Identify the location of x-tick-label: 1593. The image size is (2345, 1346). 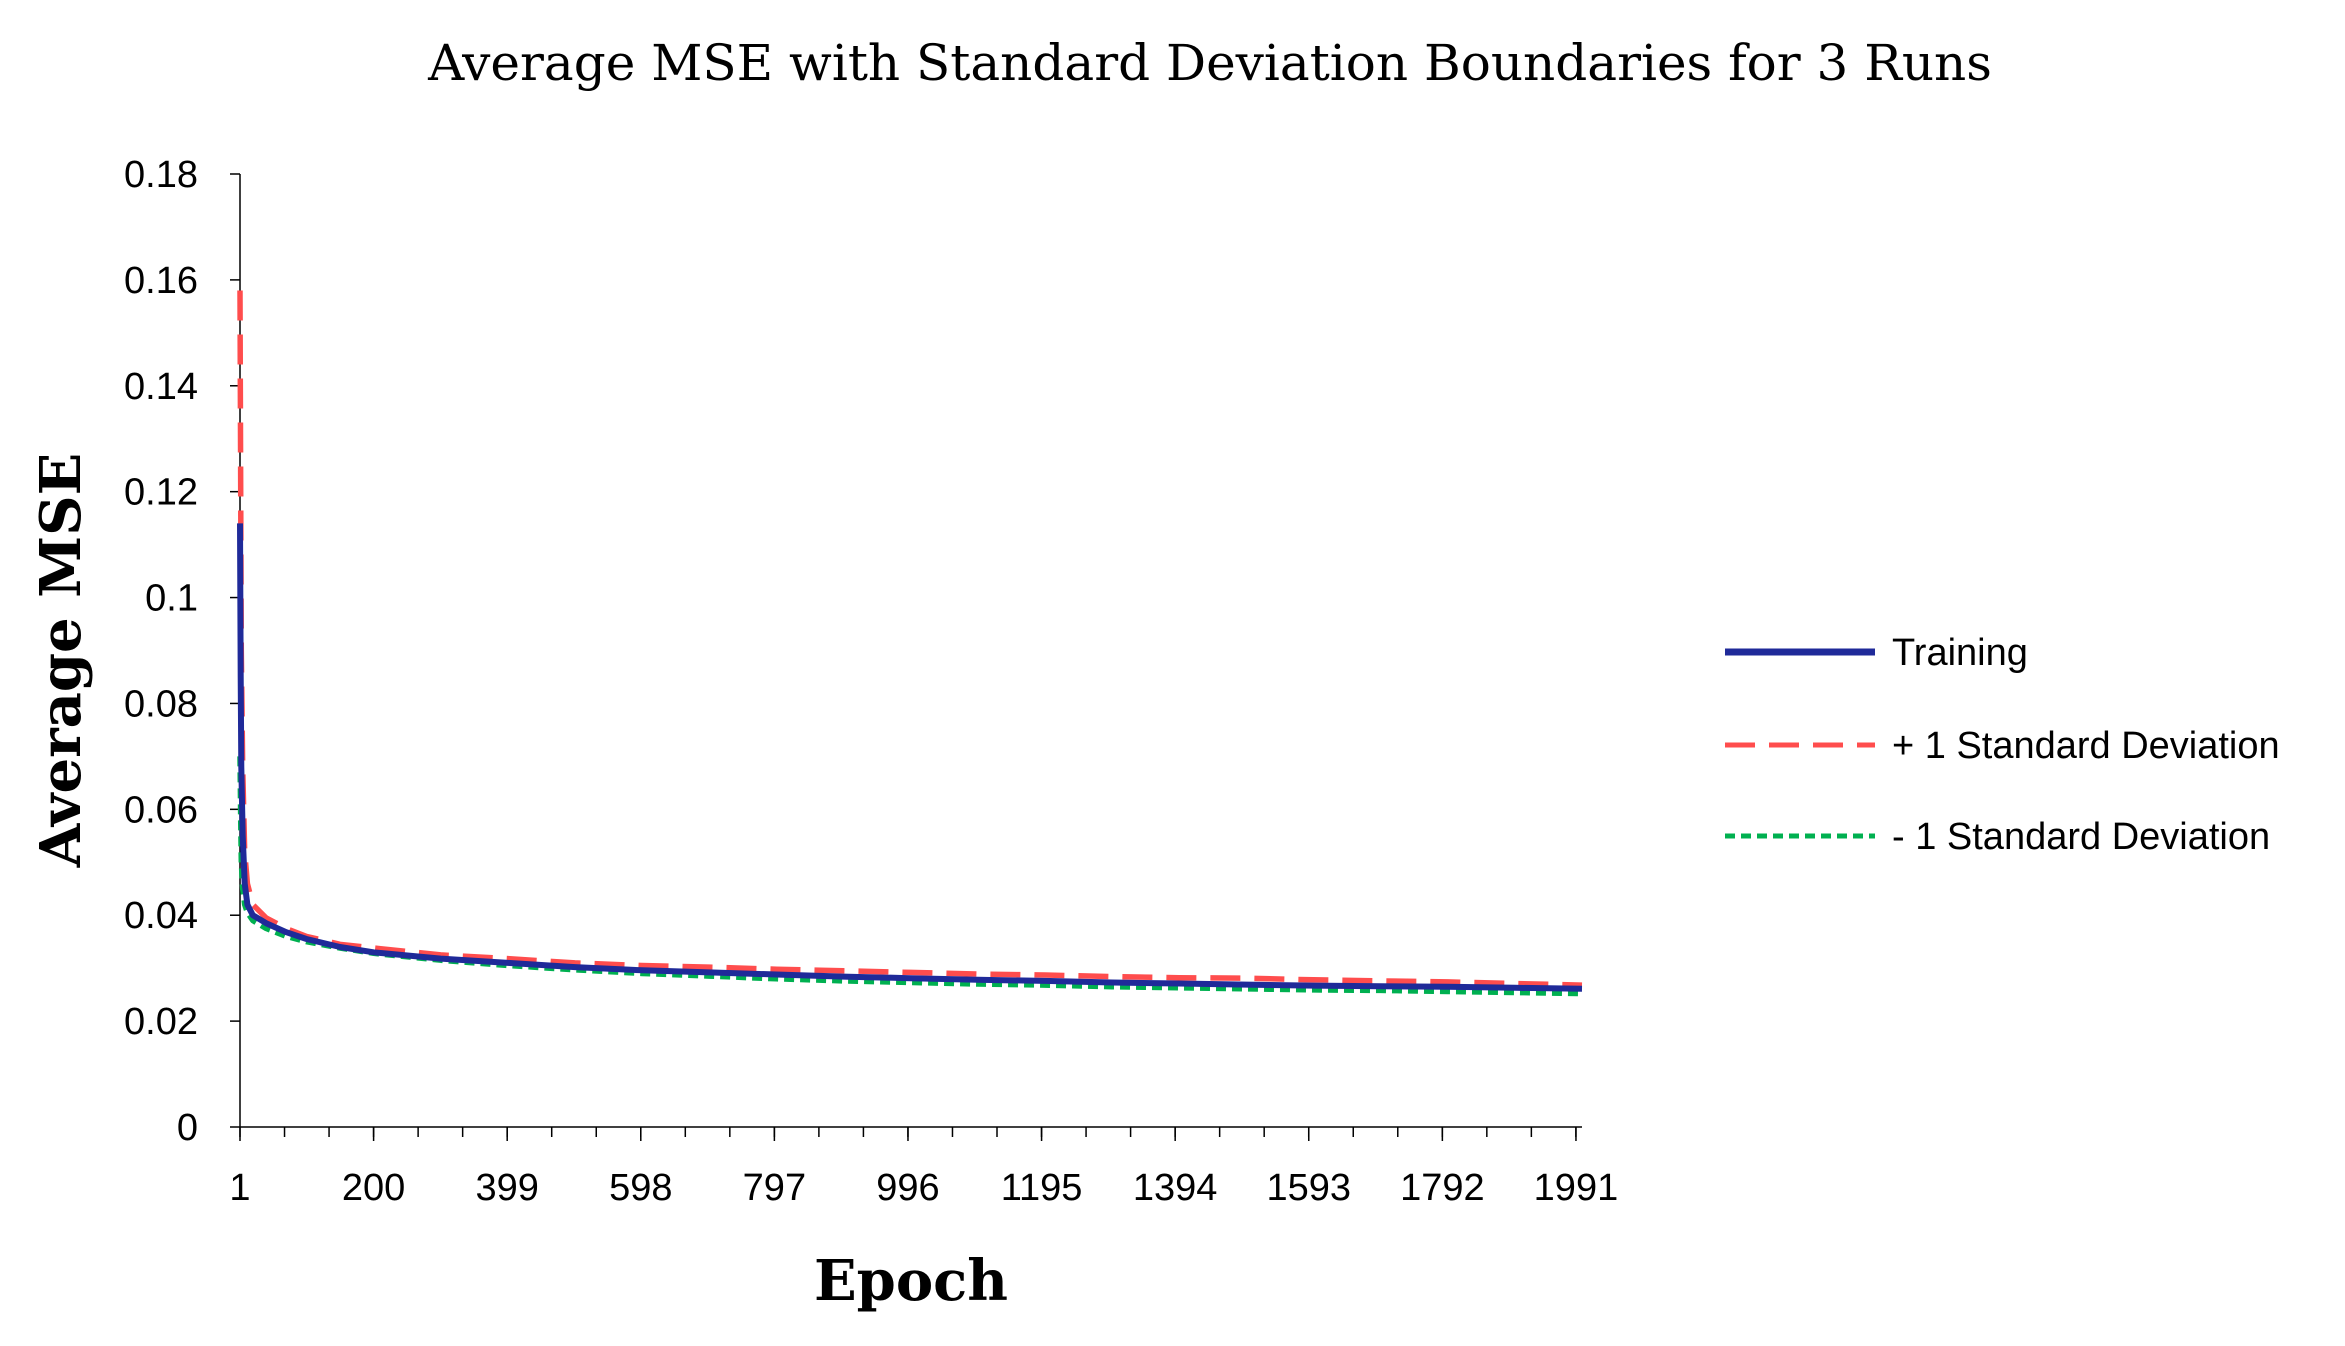
(1308, 1188).